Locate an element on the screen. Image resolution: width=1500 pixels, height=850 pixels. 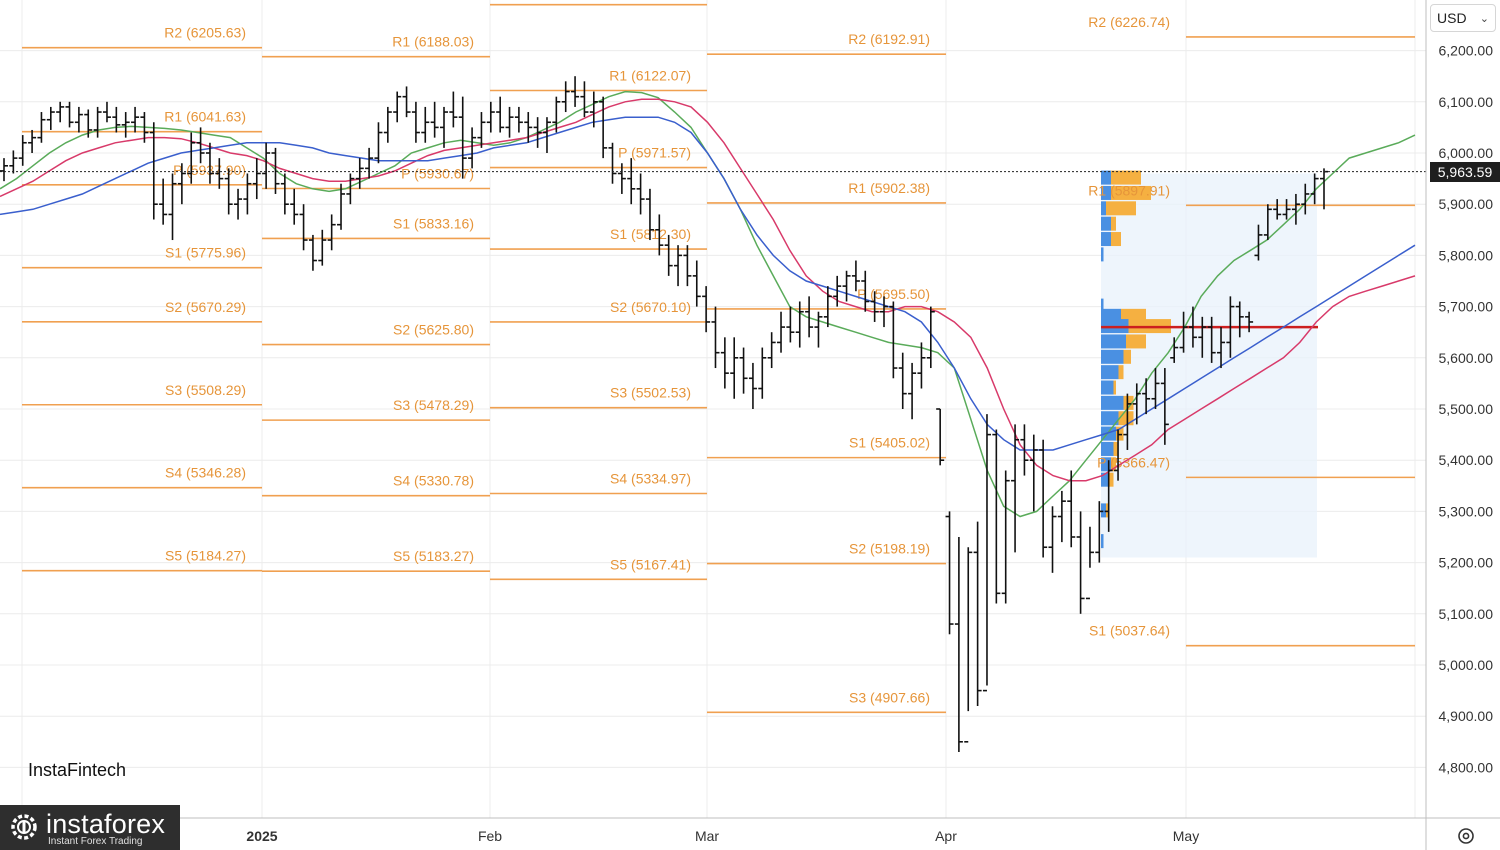
currency-select: USD ⌄ is located at coordinates (1463, 18).